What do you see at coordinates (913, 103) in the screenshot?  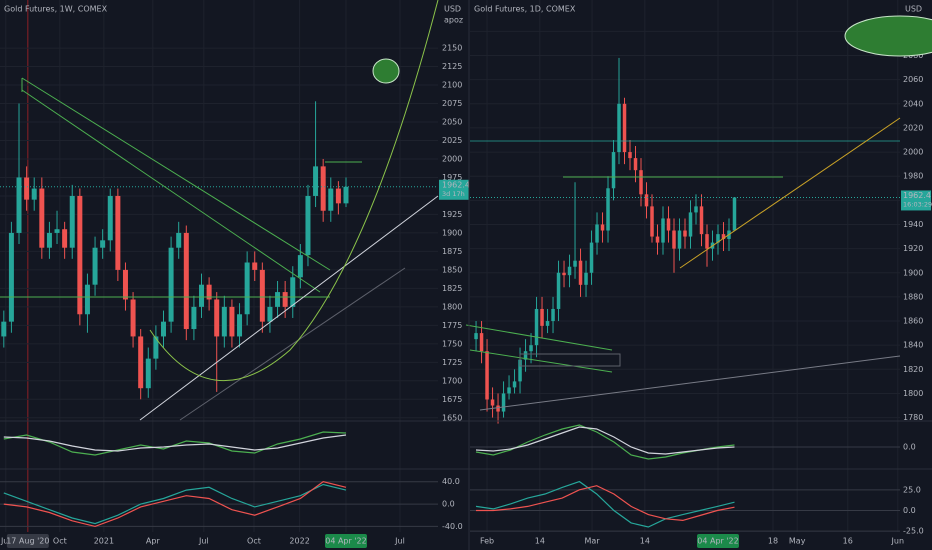 I see `y-tick-label: 2040` at bounding box center [913, 103].